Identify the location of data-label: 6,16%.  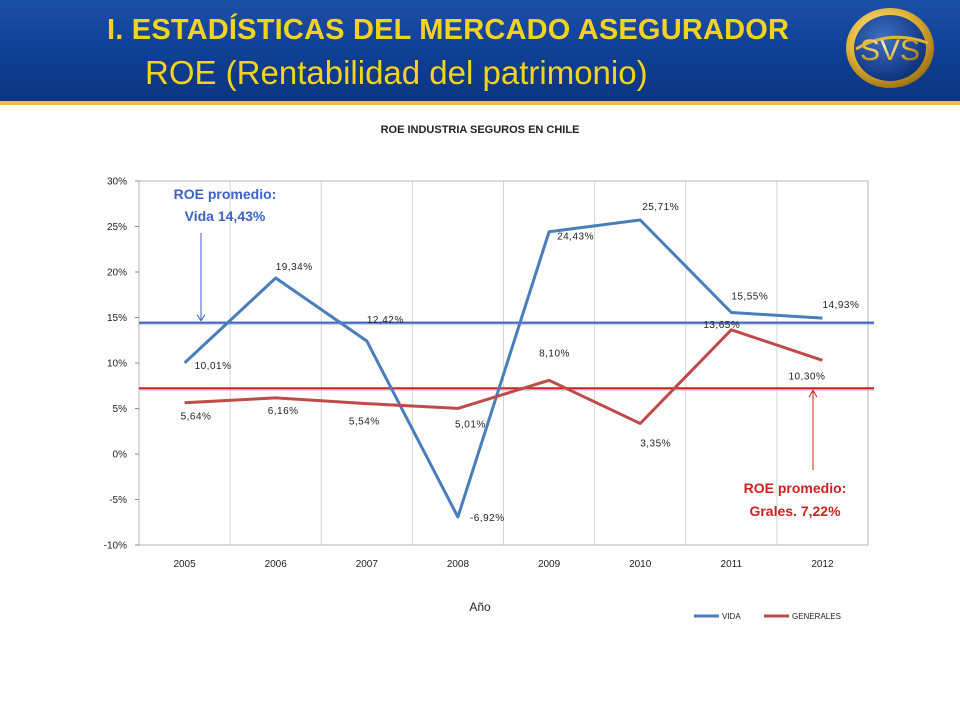
(283, 411).